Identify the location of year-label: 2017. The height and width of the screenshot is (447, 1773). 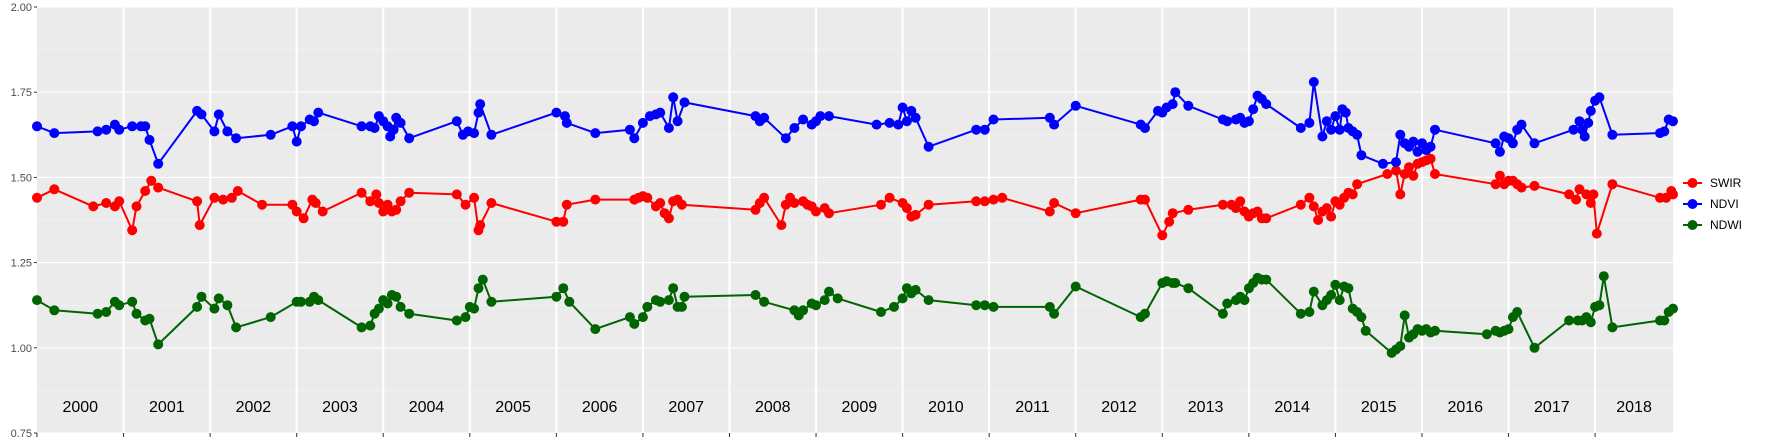
(1552, 407).